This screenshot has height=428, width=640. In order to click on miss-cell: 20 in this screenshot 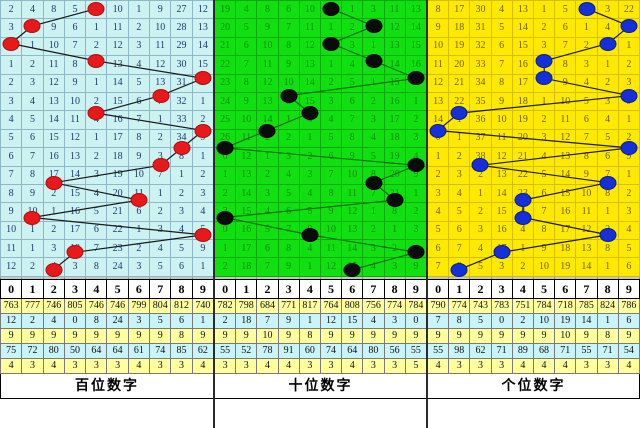, I will do `click(225, 28)`.